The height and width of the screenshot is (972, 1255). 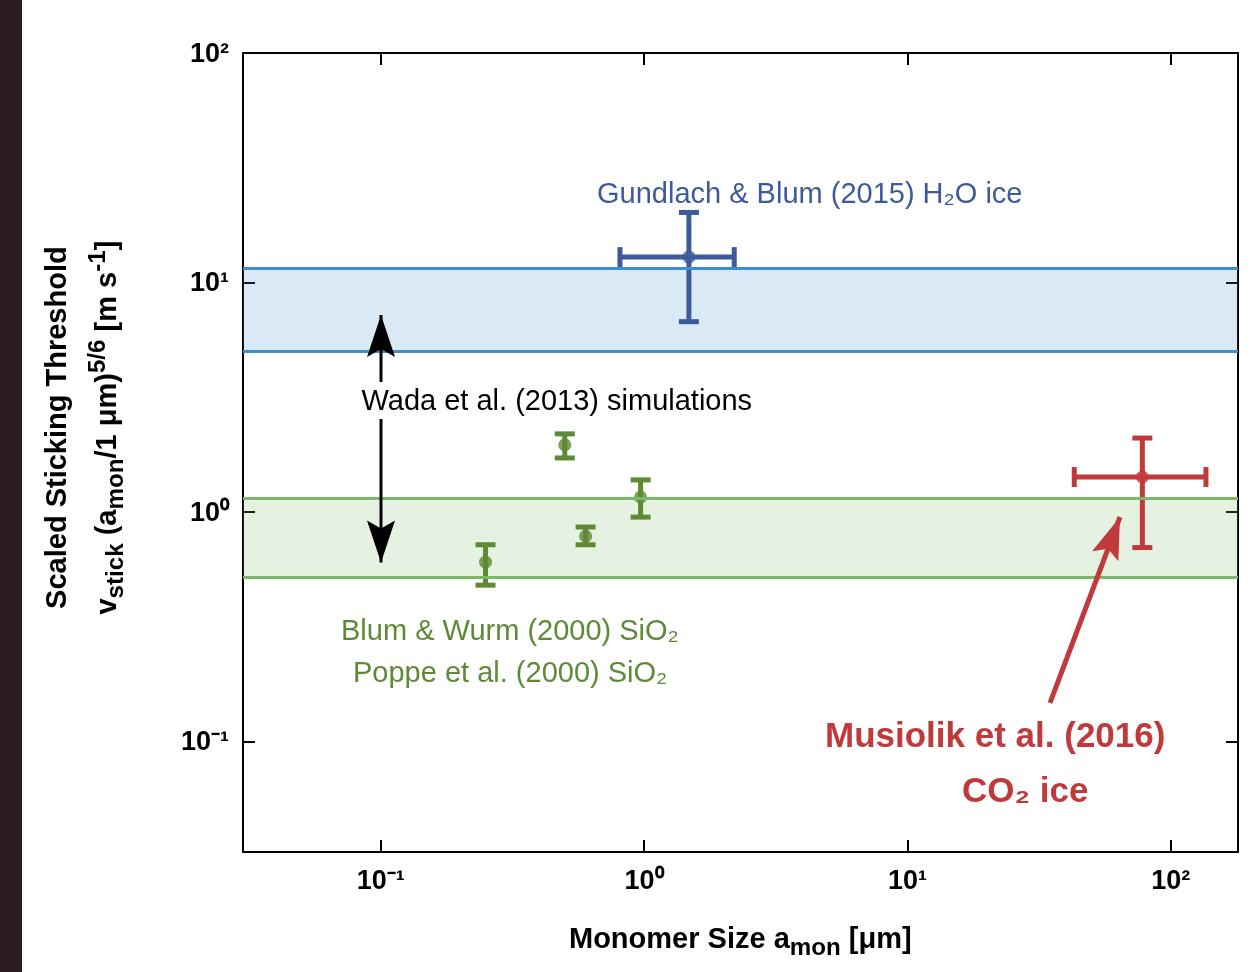 I want to click on y-tick-label: 10⁻¹, so click(x=204, y=741).